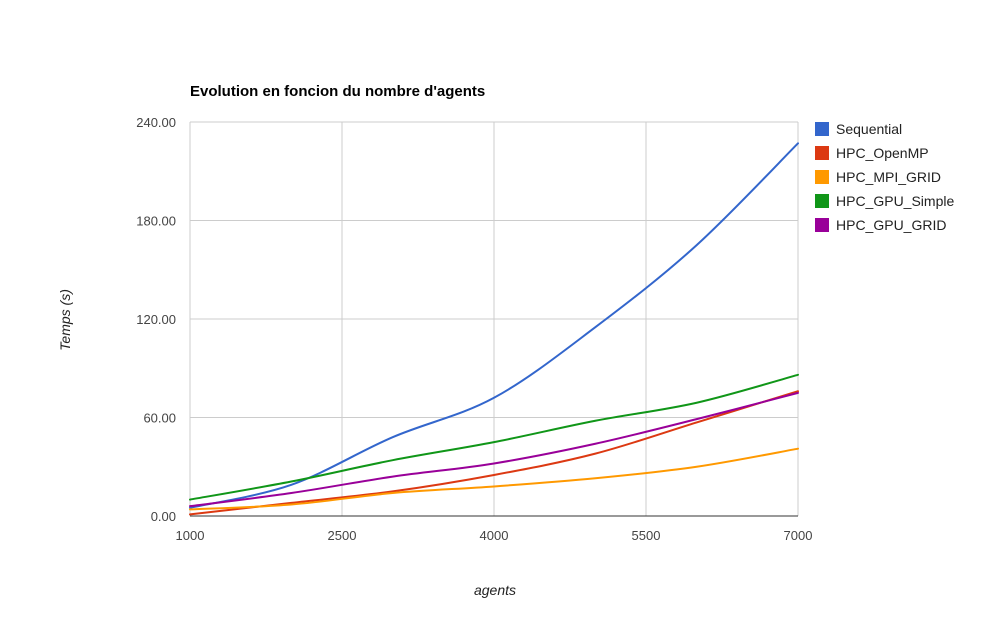  I want to click on series-line-hpc-gpu-simple, so click(494, 437).